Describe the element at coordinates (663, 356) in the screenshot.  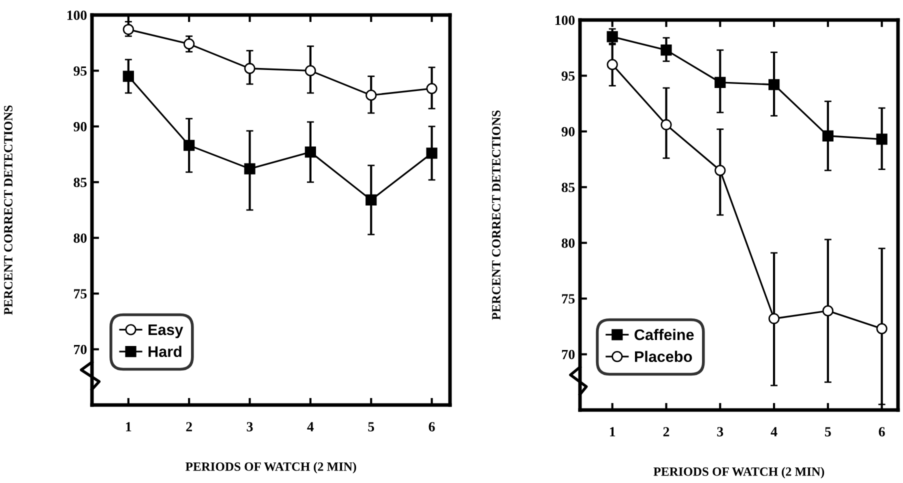
I see `legend-label: Placebo` at that location.